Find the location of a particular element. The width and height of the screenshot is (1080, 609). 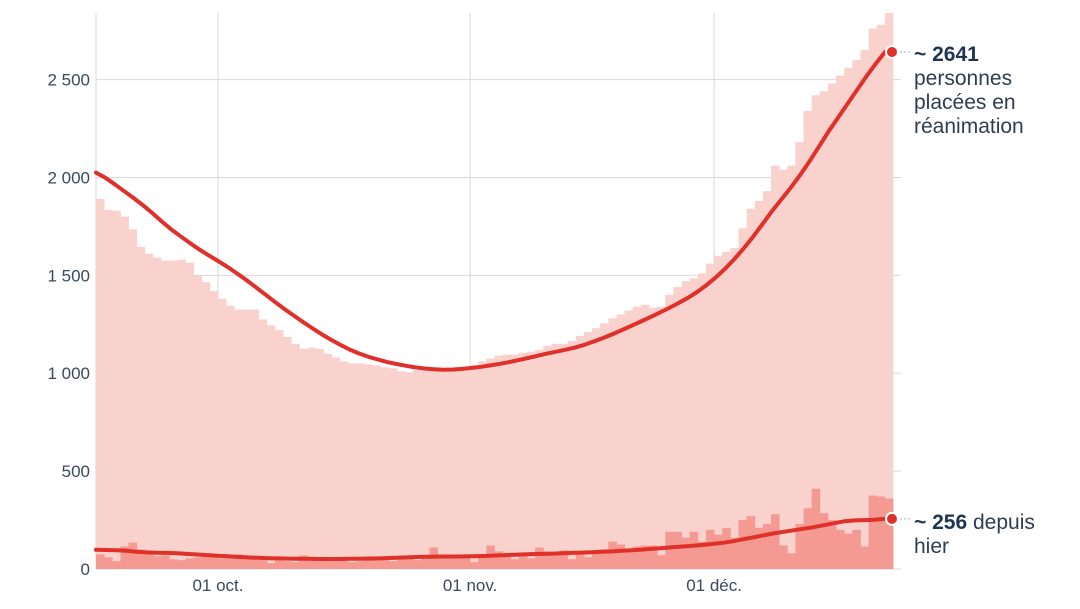

daily-bars is located at coordinates (495, 528).